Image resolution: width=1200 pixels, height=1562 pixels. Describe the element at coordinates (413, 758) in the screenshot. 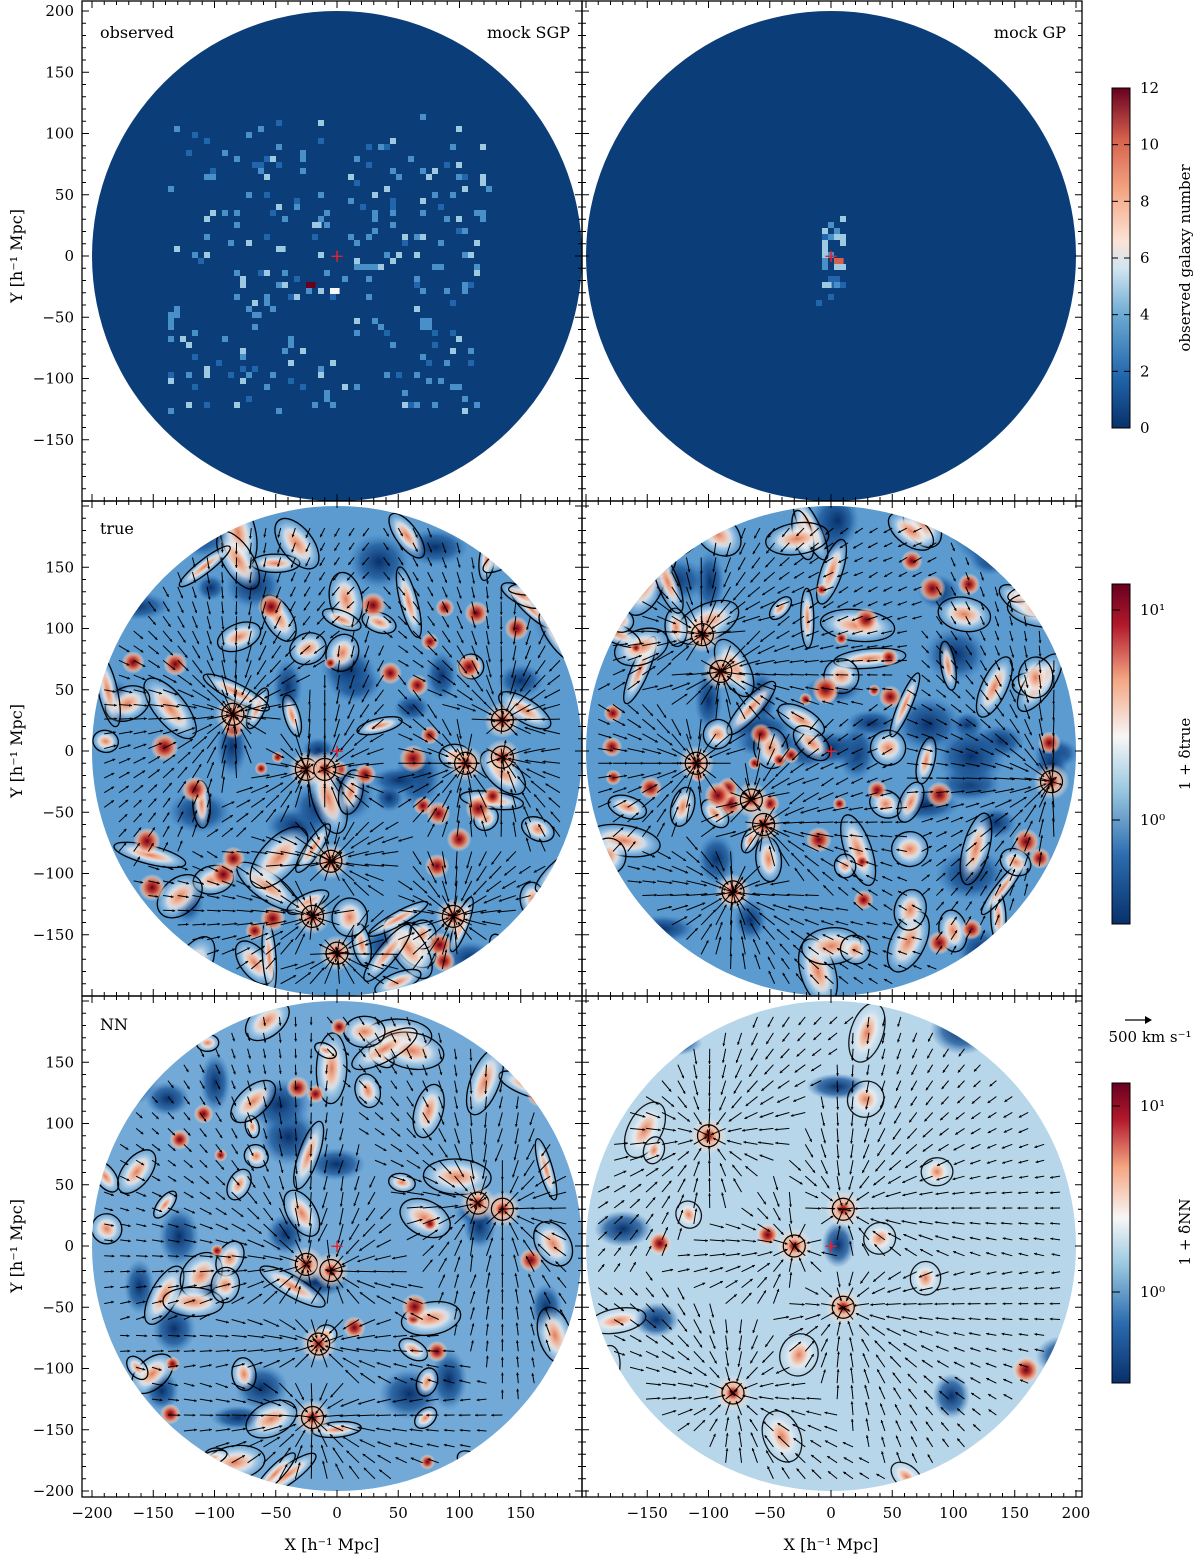

I see `overdensity` at that location.